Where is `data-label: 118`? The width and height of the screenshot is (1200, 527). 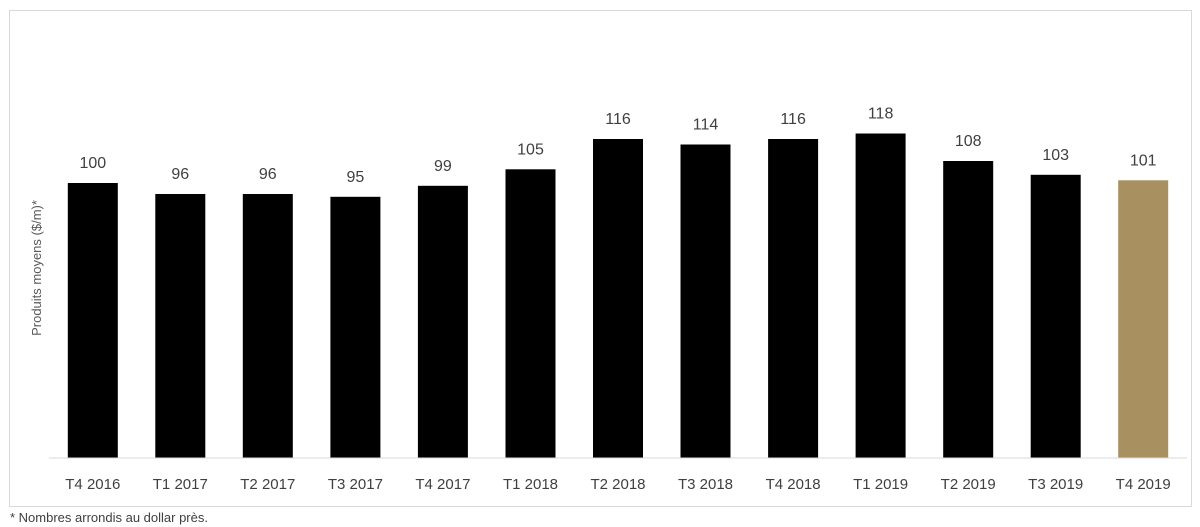 data-label: 118 is located at coordinates (881, 114).